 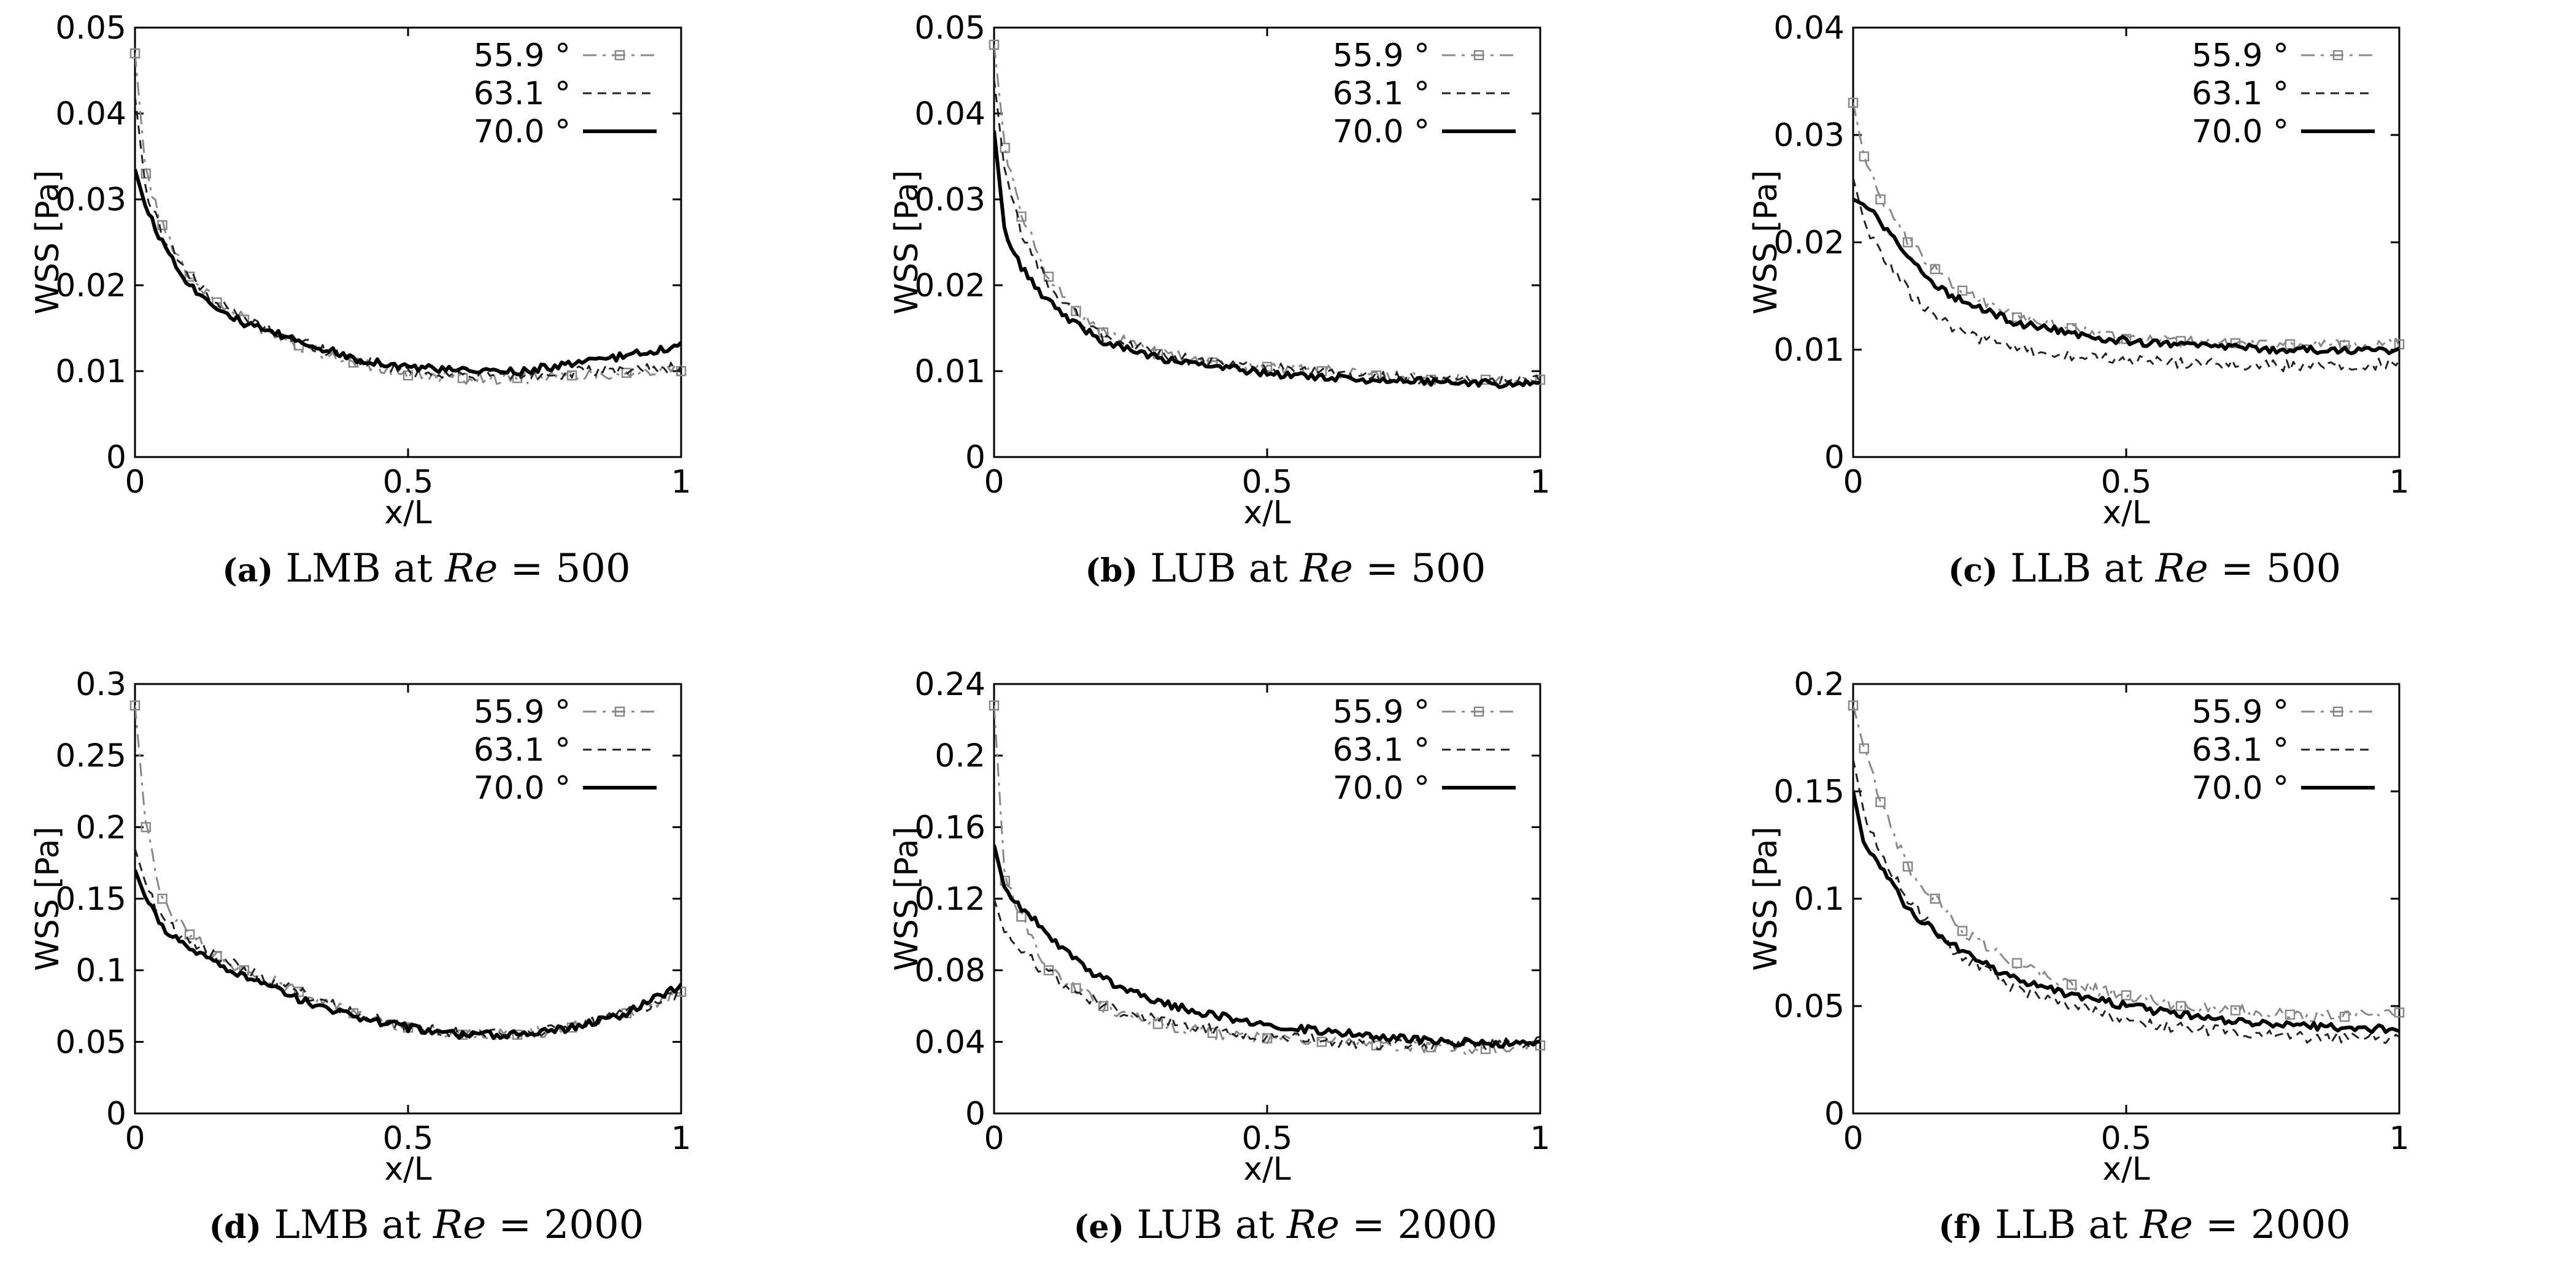 What do you see at coordinates (1819, 900) in the screenshot?
I see `y-tick-label: 0.1` at bounding box center [1819, 900].